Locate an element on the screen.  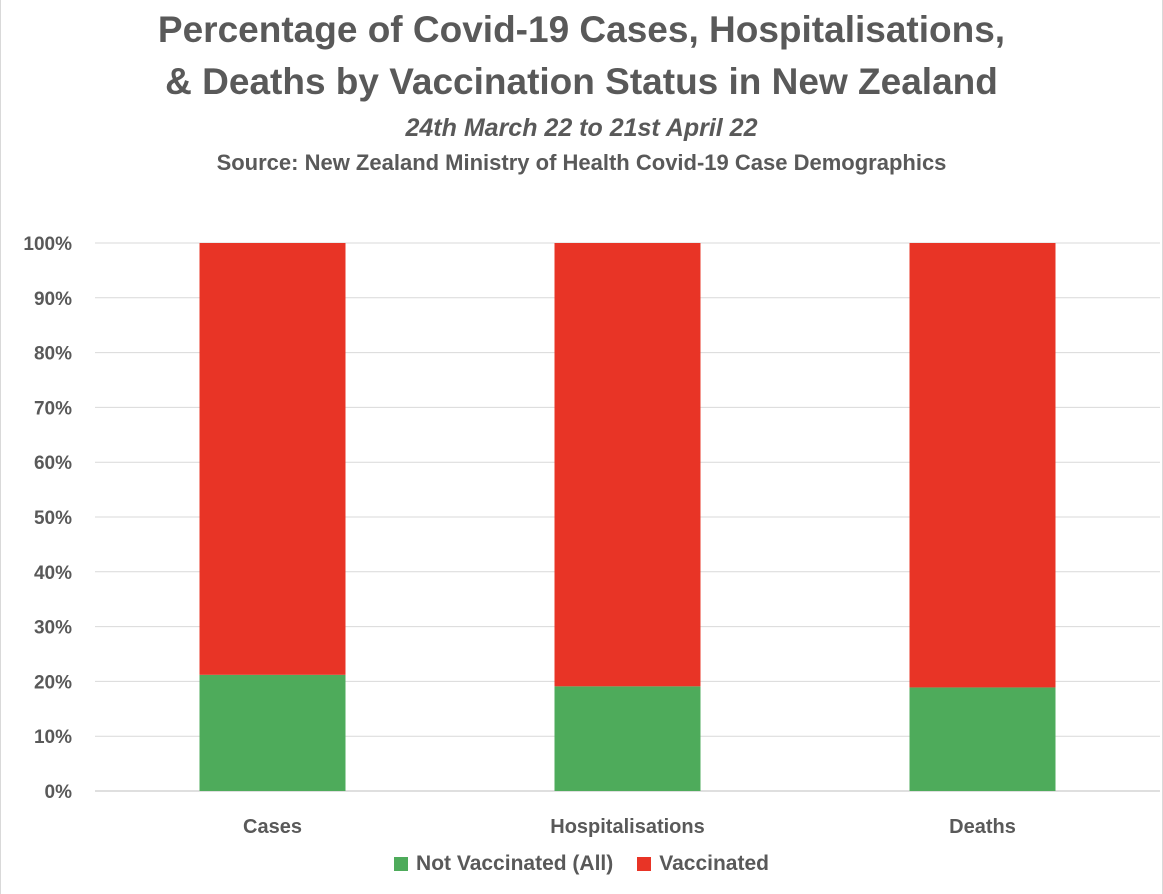
bar-cases-vaccinated is located at coordinates (272, 459).